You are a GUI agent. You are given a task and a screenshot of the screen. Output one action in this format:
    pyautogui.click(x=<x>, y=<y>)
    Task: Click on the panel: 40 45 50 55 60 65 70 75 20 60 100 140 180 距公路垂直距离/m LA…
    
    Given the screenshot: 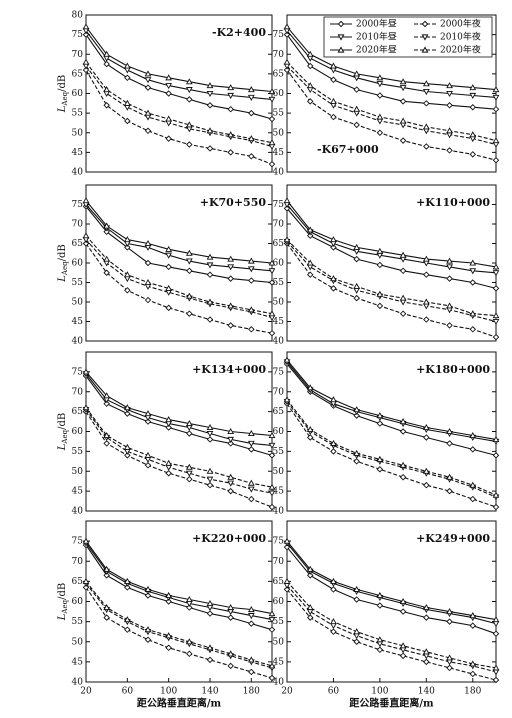 What is the action you would take?
    pyautogui.click(x=166, y=615)
    